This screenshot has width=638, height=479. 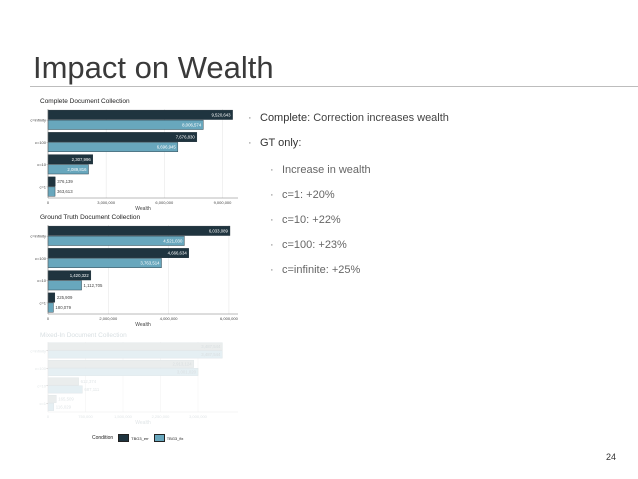 I want to click on bullet-text: c=100: +23%, so click(x=314, y=245).